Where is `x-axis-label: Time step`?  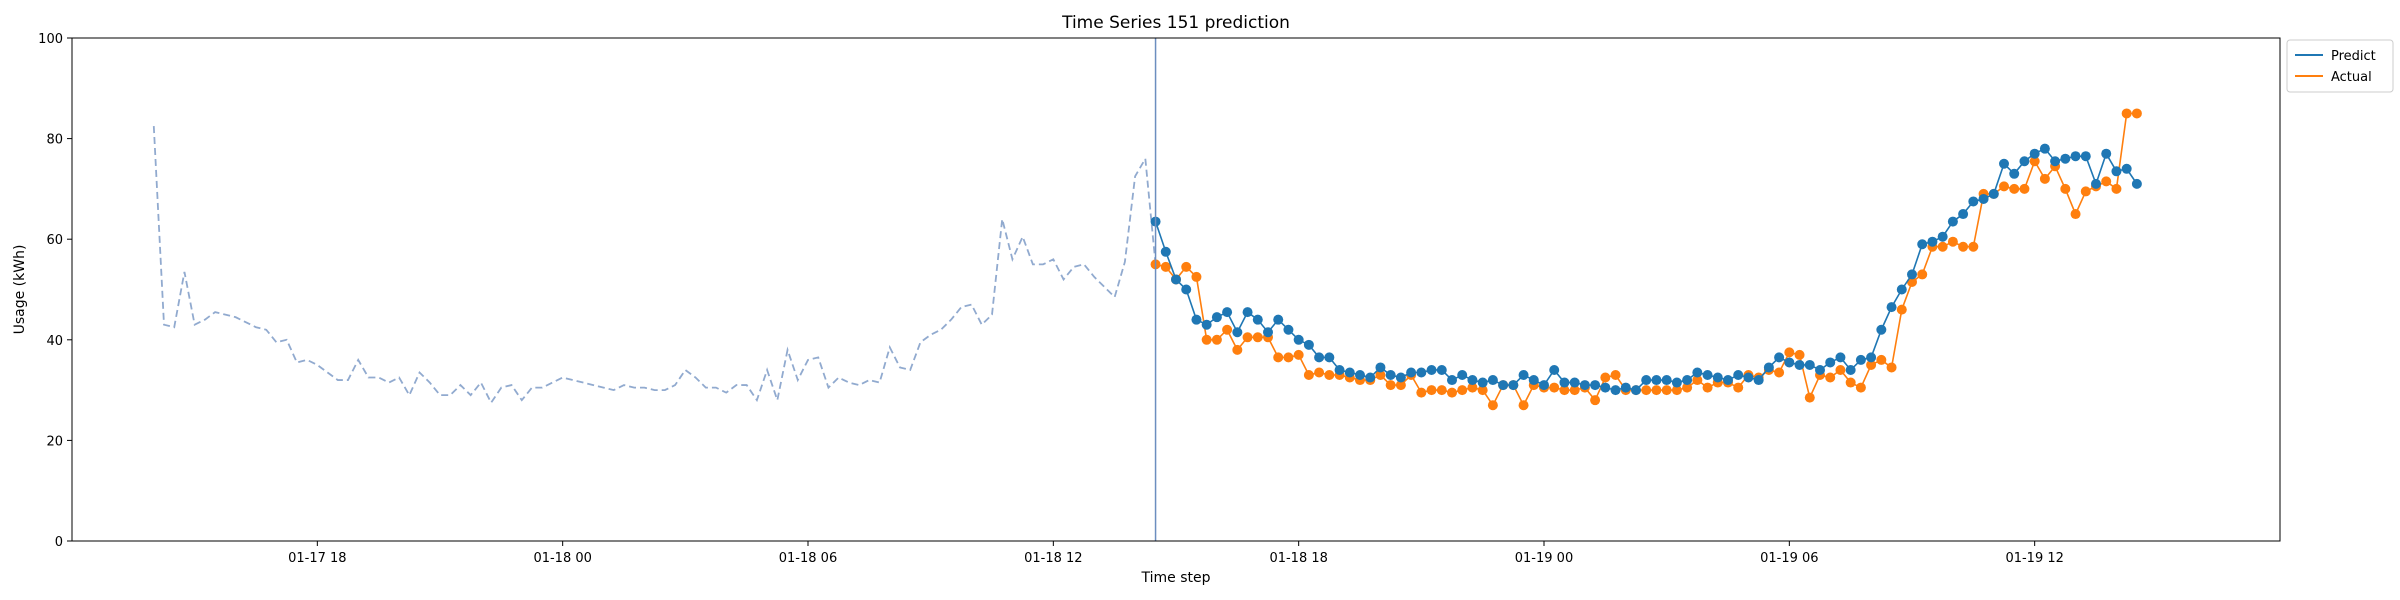 x-axis-label: Time step is located at coordinates (1176, 578).